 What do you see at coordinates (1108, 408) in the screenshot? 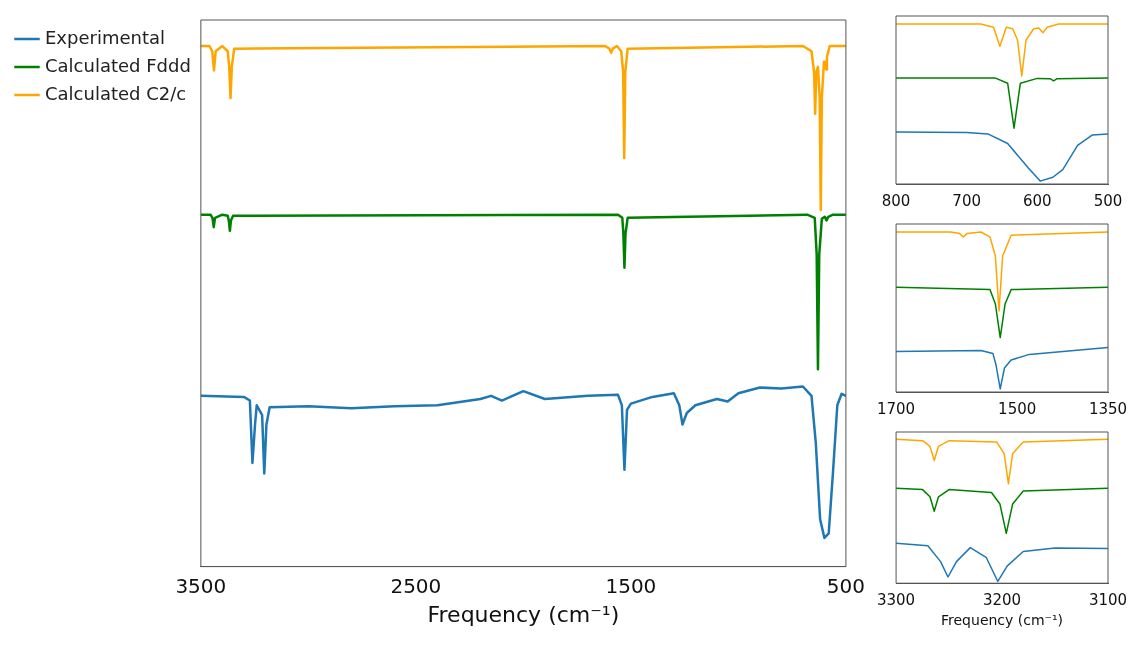
I see `x-tick-label: 1350` at bounding box center [1108, 408].